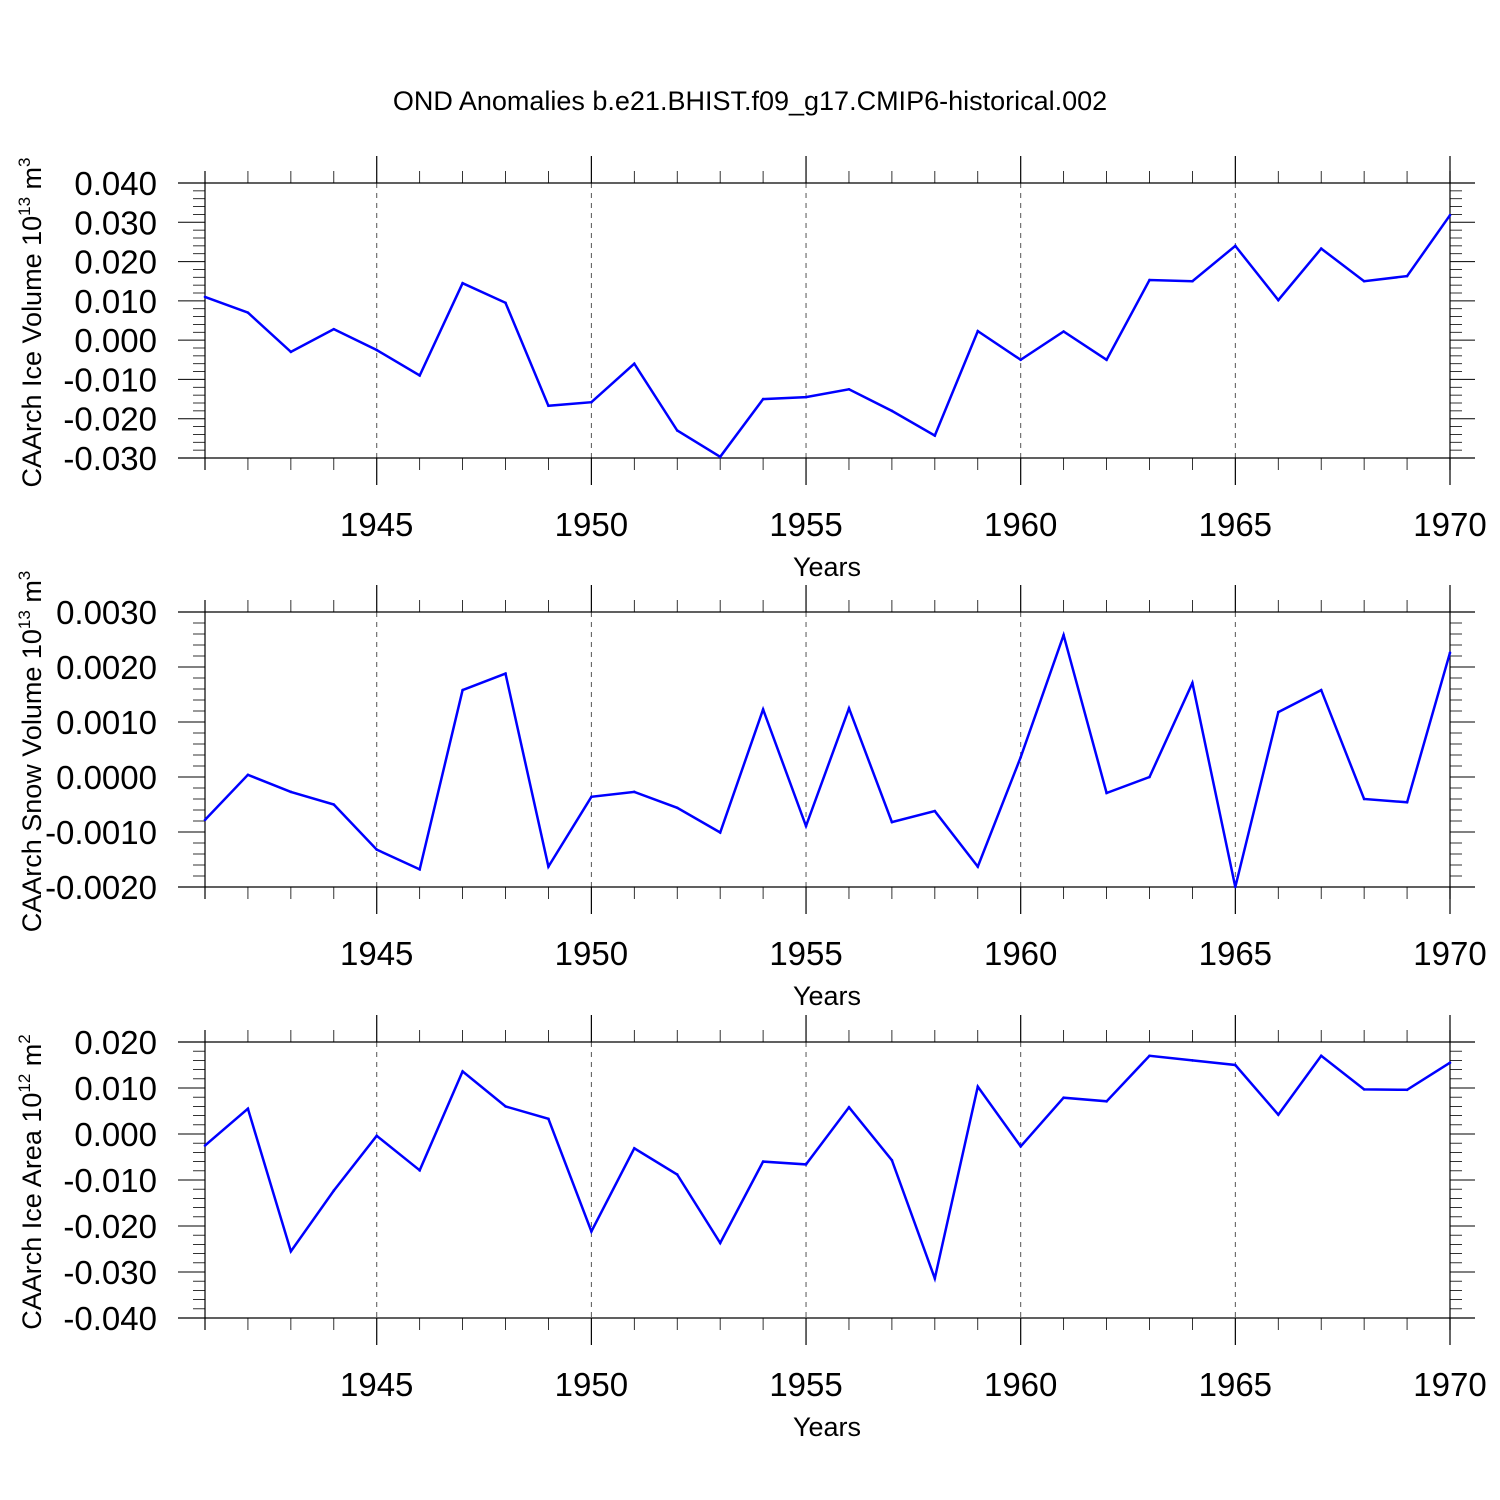  What do you see at coordinates (101, 832) in the screenshot?
I see `y-tick-label: -0.0010` at bounding box center [101, 832].